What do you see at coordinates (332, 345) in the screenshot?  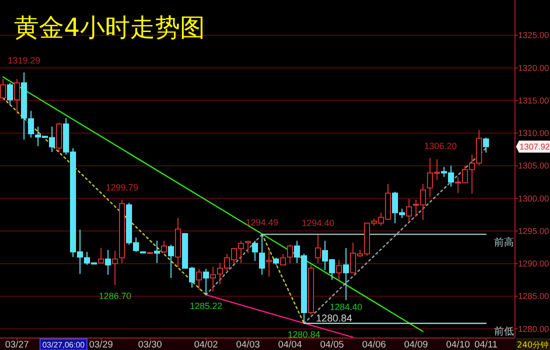 I see `x-tick-label: 04/05` at bounding box center [332, 345].